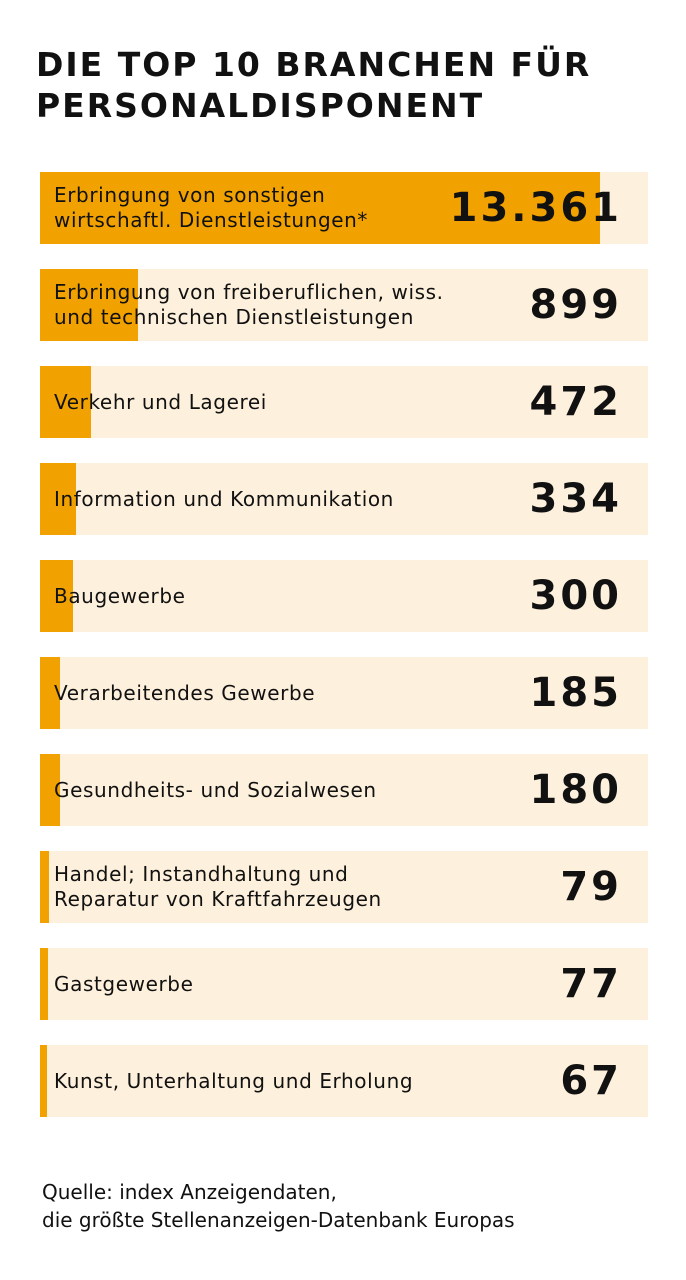  Describe the element at coordinates (344, 596) in the screenshot. I see `bar-row: Baugewerbe 300` at that location.